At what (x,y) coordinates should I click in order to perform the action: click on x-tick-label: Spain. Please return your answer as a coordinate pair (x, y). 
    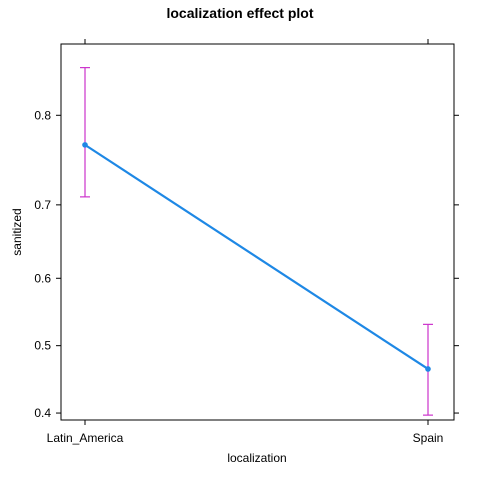
    Looking at the image, I should click on (428, 438).